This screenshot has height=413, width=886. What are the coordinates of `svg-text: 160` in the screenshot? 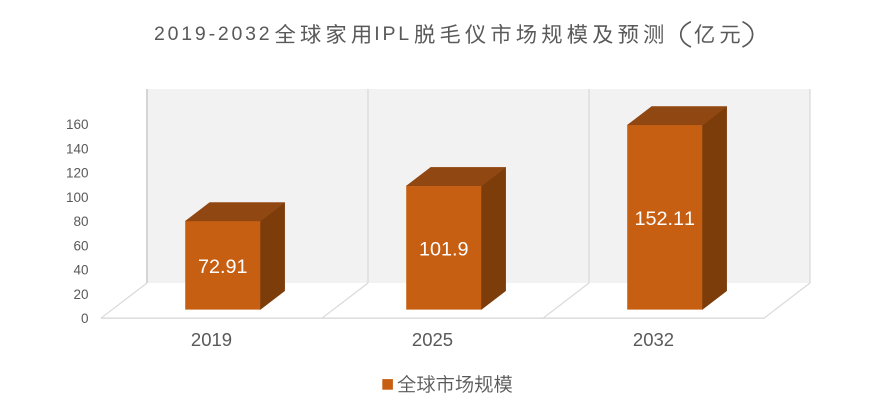 It's located at (77, 124).